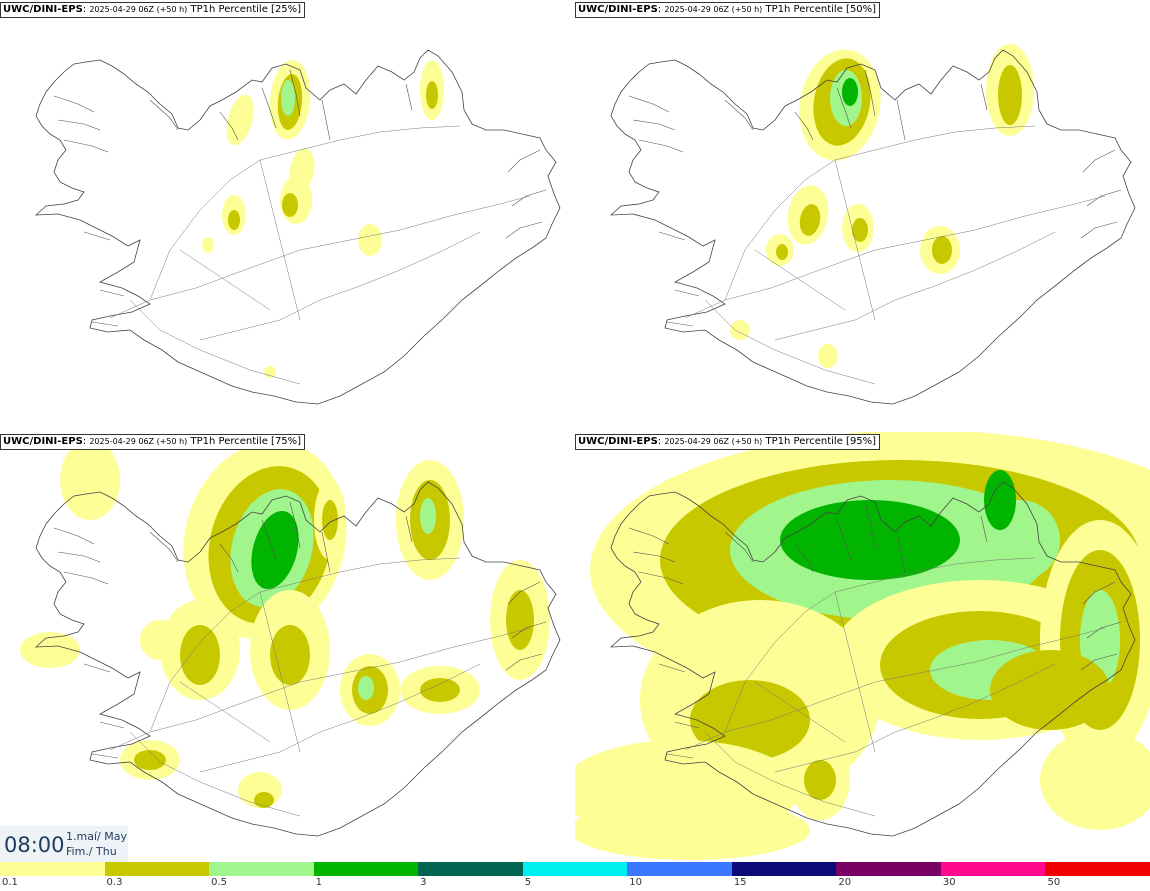  Describe the element at coordinates (219, 882) in the screenshot. I see `colorbar-tick-label: 0.5` at that location.